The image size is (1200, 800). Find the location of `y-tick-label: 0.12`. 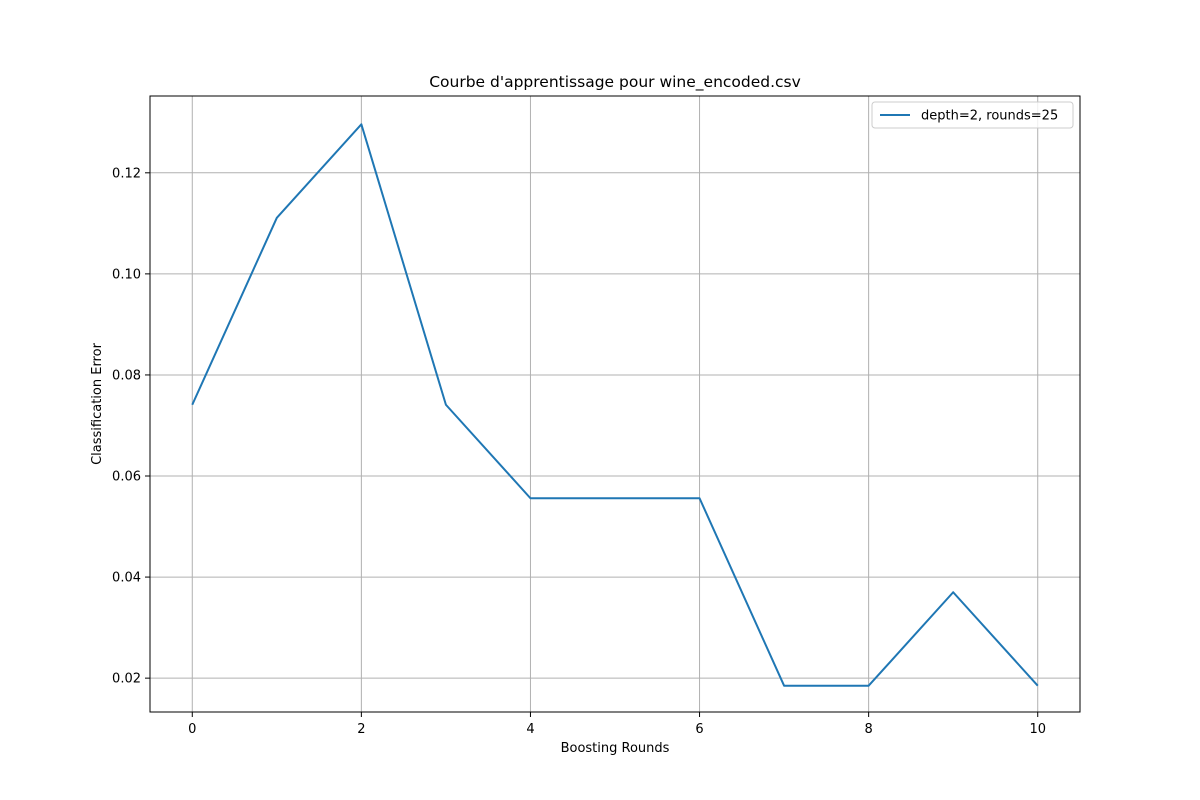

y-tick-label: 0.12 is located at coordinates (126, 173).